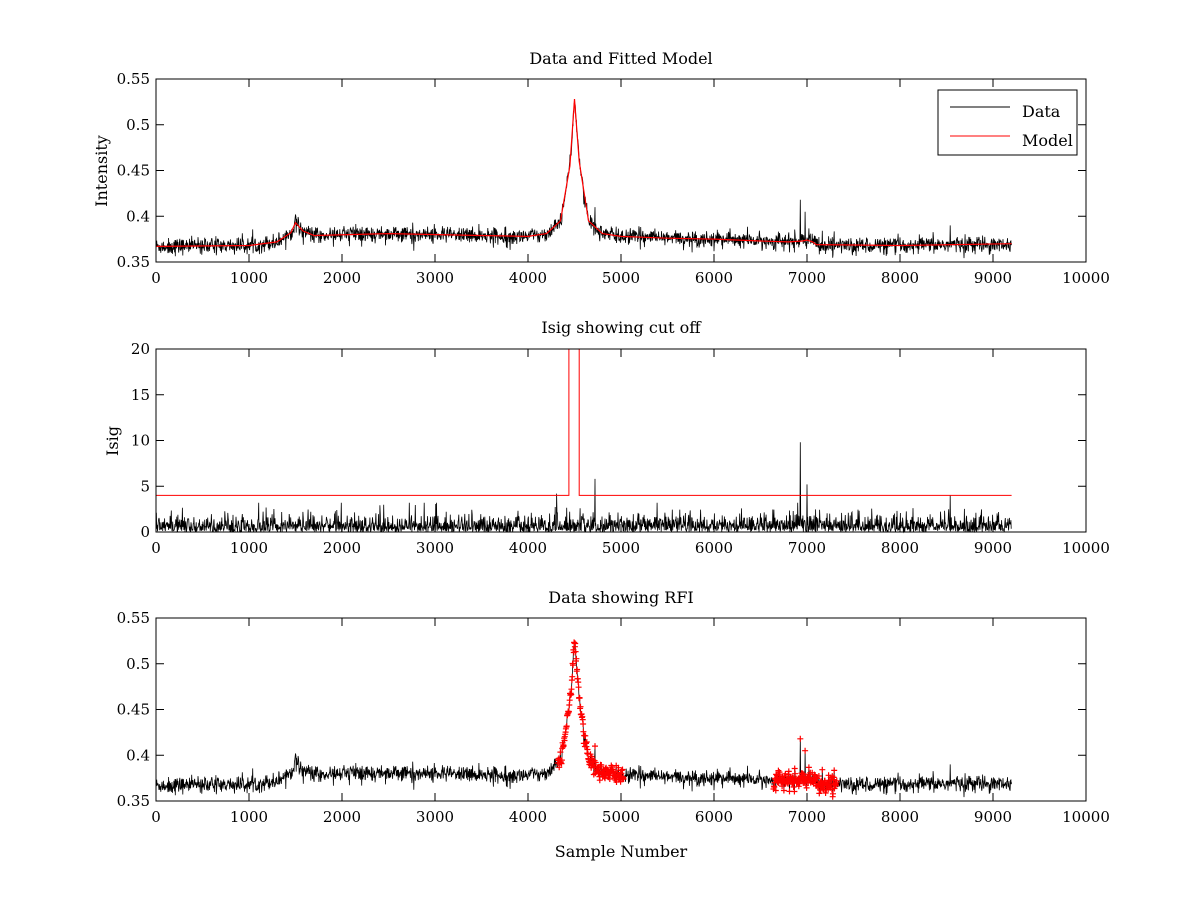 This screenshot has width=1200, height=900. Describe the element at coordinates (140, 441) in the screenshot. I see `y-tick-label: 10` at that location.